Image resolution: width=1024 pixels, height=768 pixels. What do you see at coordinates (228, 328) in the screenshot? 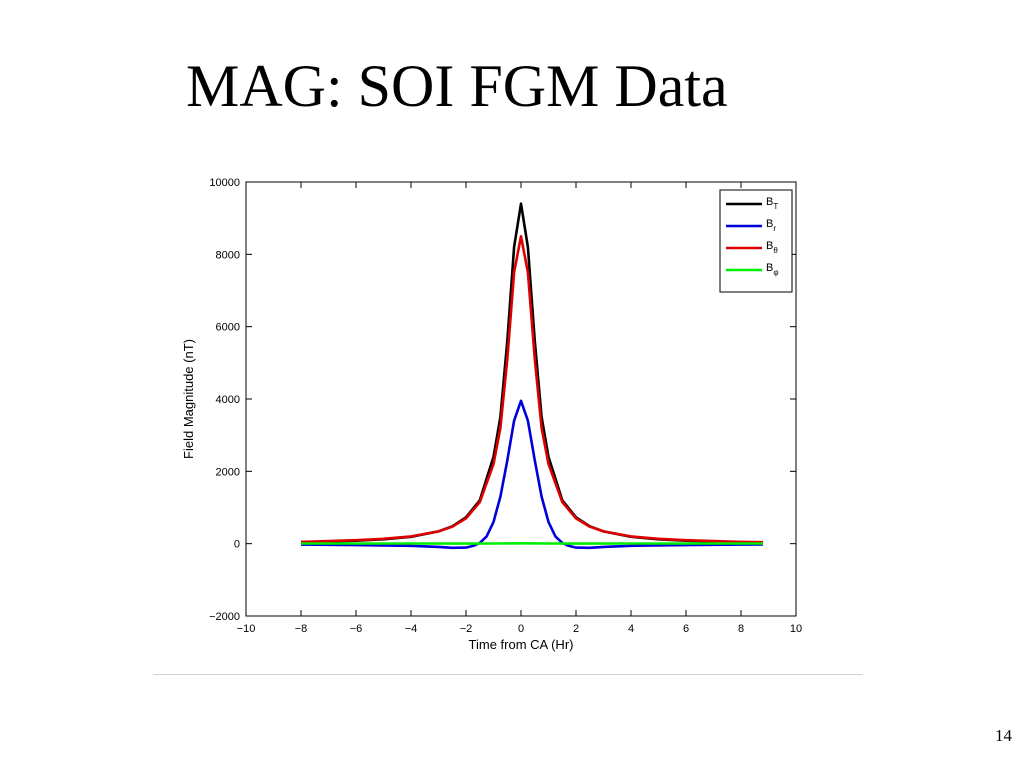
I see `y-tick-label: 6000` at bounding box center [228, 328].